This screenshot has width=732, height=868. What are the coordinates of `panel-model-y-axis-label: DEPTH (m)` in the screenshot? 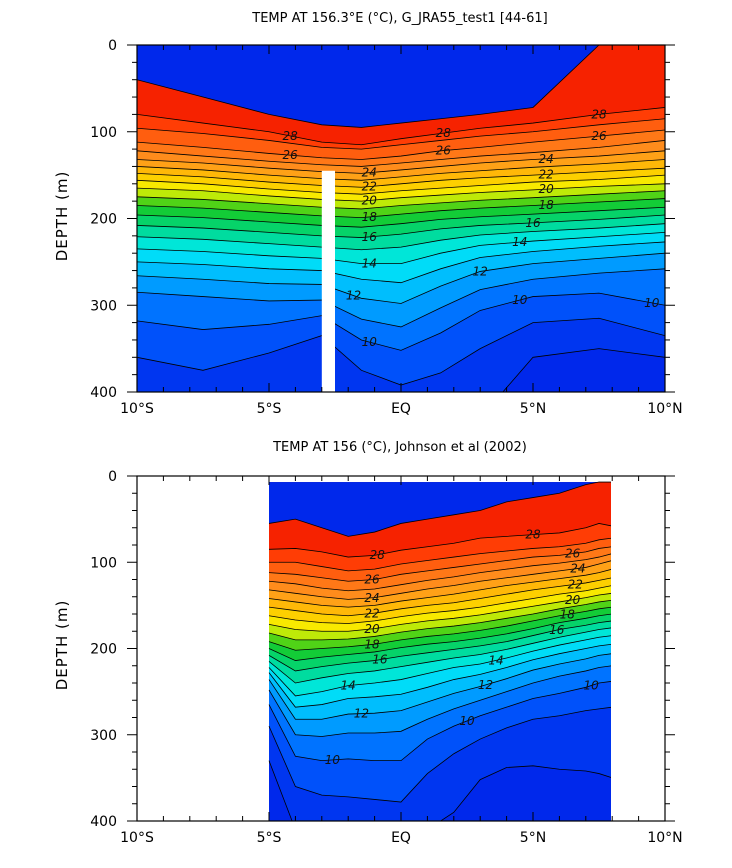 It's located at (62, 216).